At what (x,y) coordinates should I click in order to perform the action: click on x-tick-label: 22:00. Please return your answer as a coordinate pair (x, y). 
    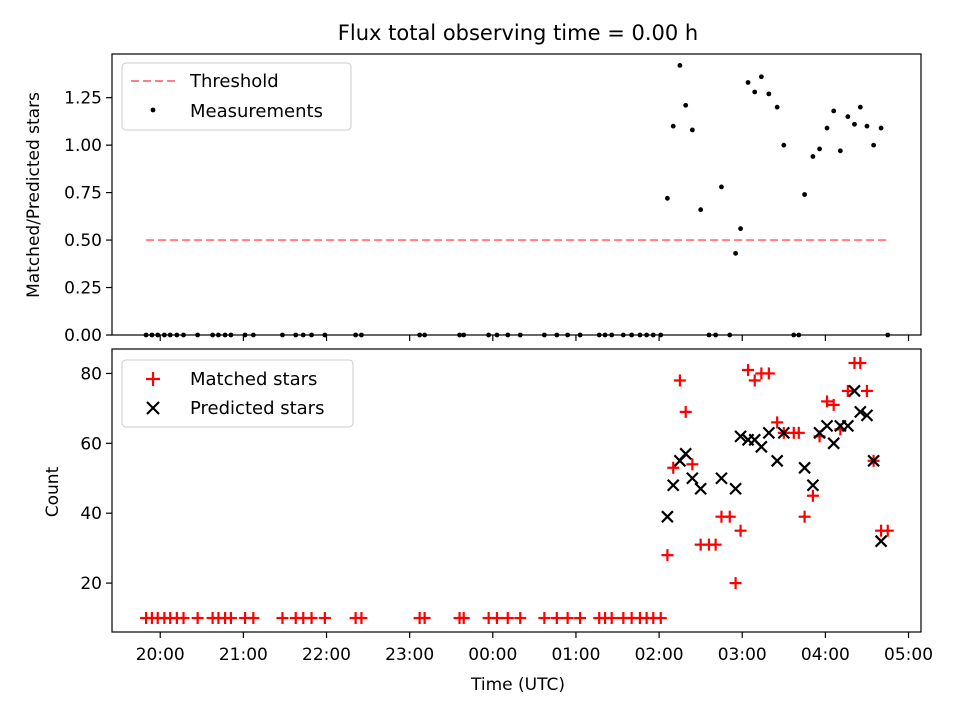
    Looking at the image, I should click on (326, 655).